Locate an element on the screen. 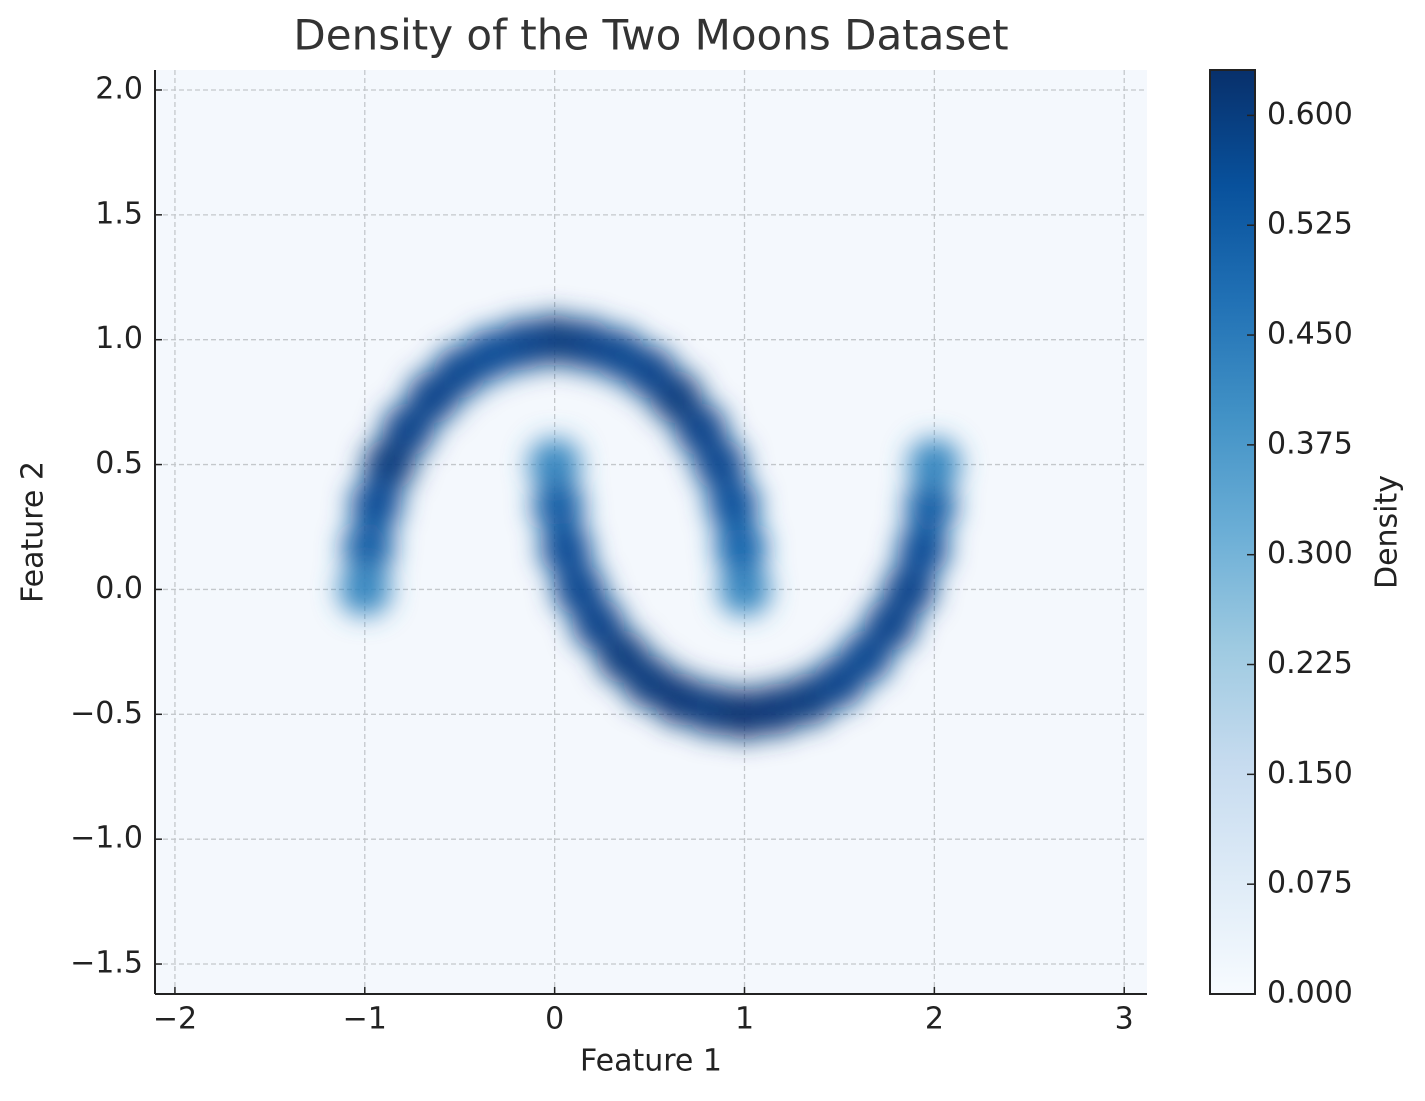  x-tick-label: 2 is located at coordinates (934, 1019).